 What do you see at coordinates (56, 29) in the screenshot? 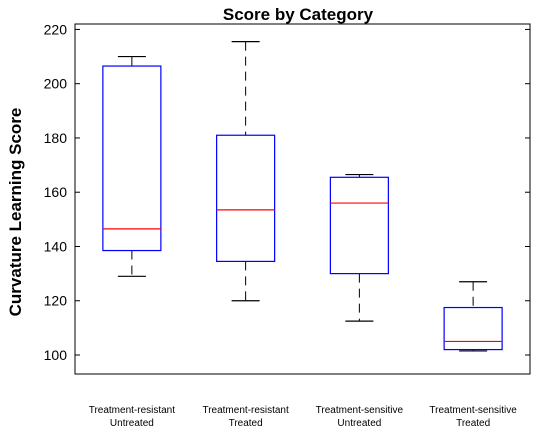
I see `y-tick-label: 220` at bounding box center [56, 29].